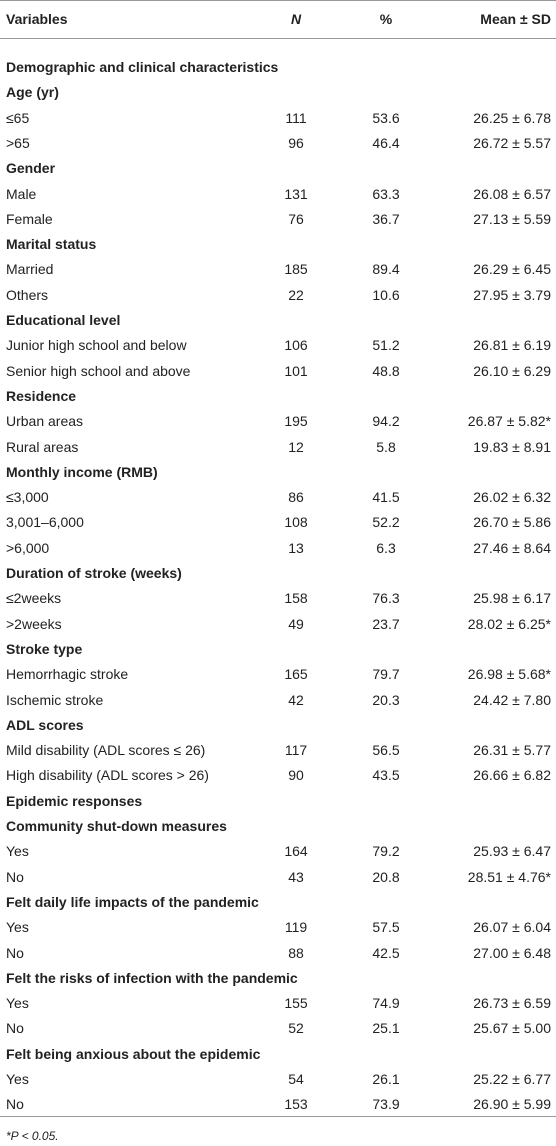 The image size is (556, 1146). I want to click on row-label: Ischemic stroke, so click(55, 699).